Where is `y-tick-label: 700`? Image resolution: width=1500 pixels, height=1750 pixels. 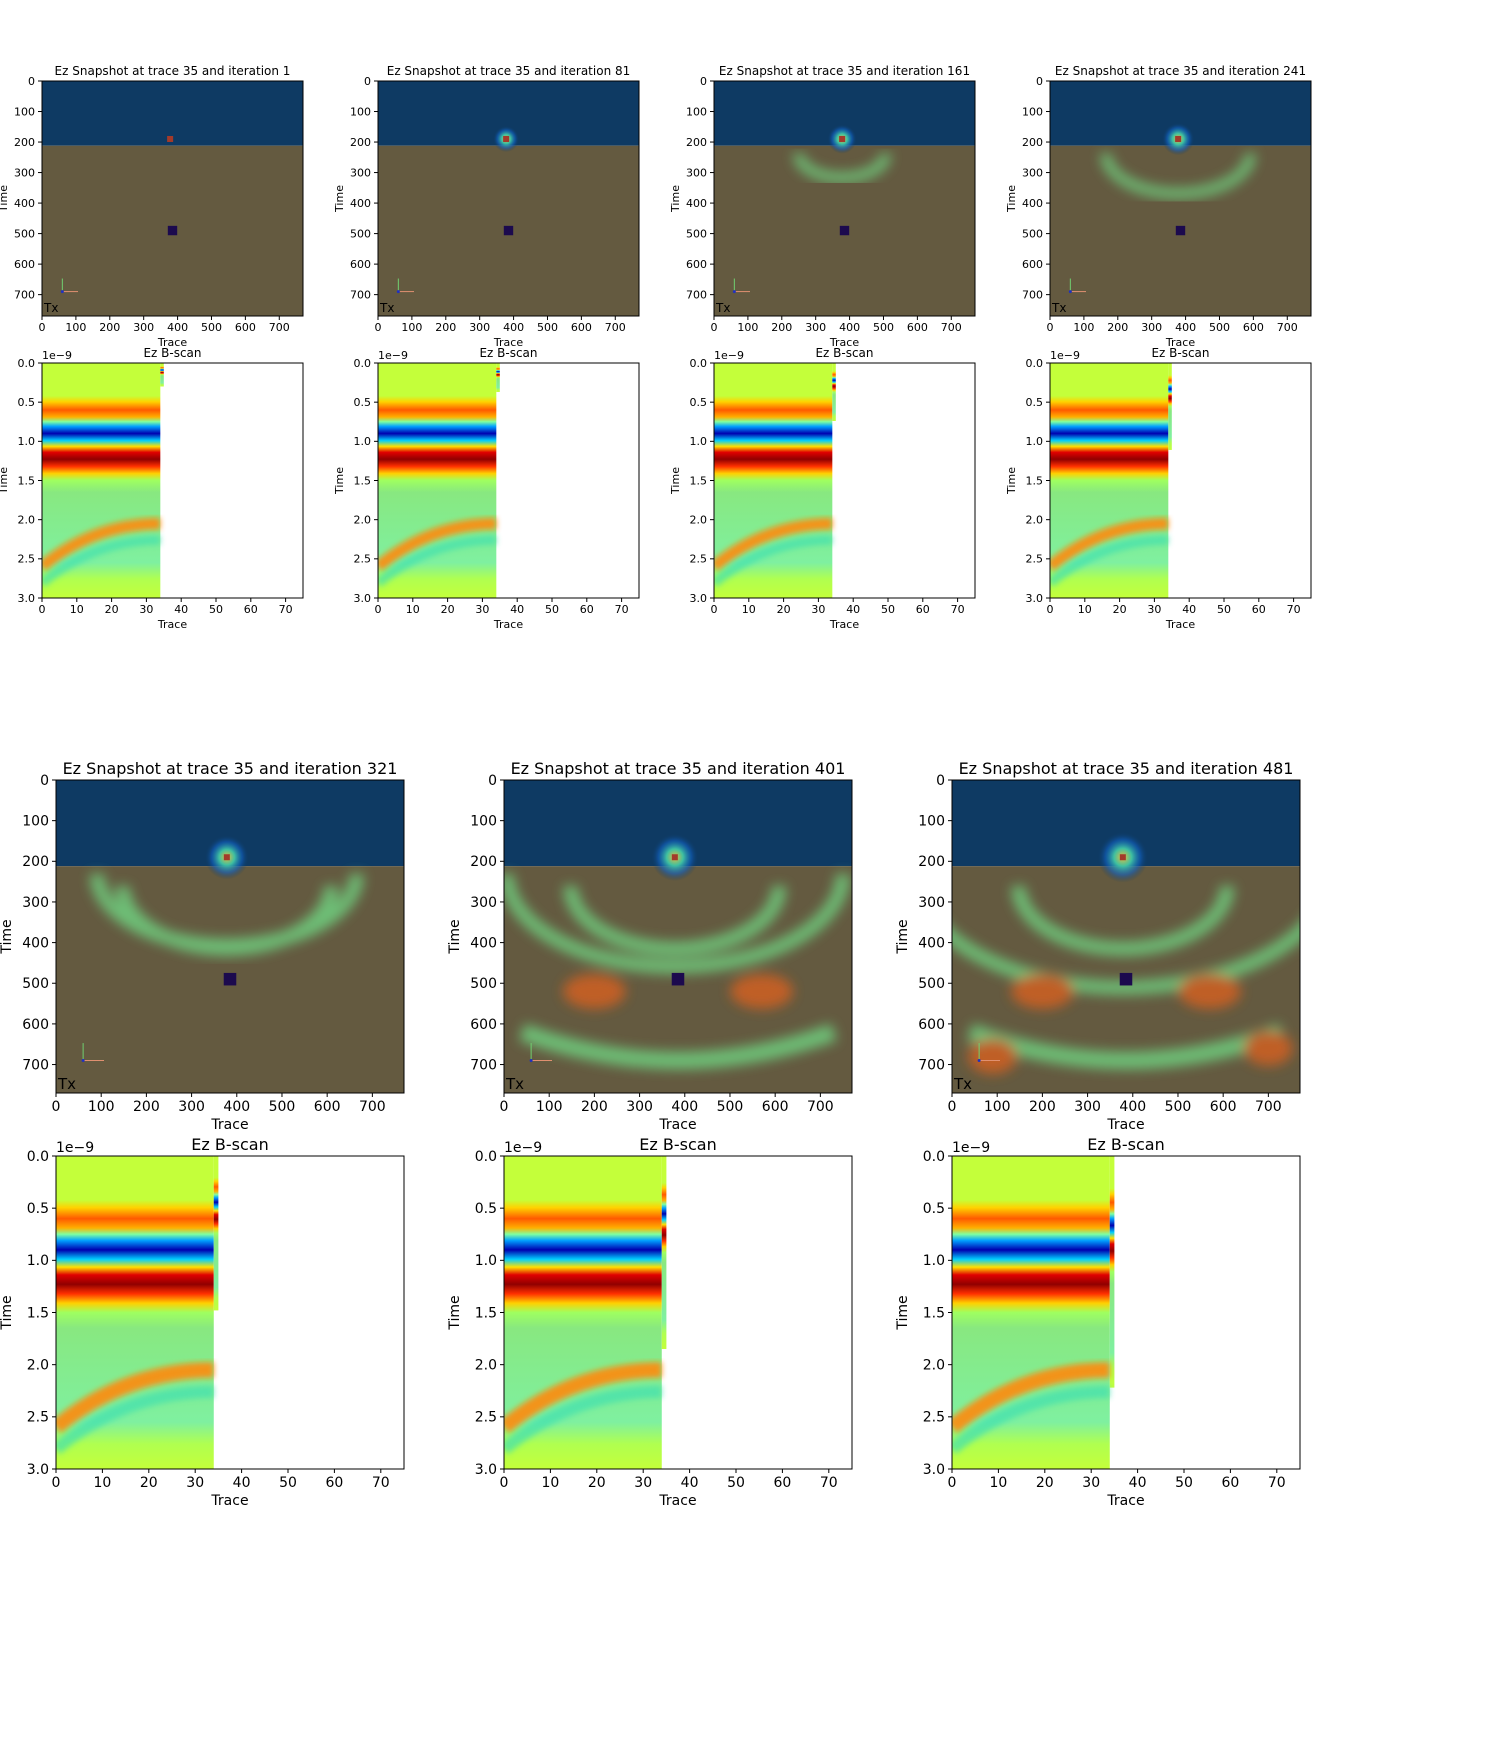
y-tick-label: 700 is located at coordinates (931, 1065).